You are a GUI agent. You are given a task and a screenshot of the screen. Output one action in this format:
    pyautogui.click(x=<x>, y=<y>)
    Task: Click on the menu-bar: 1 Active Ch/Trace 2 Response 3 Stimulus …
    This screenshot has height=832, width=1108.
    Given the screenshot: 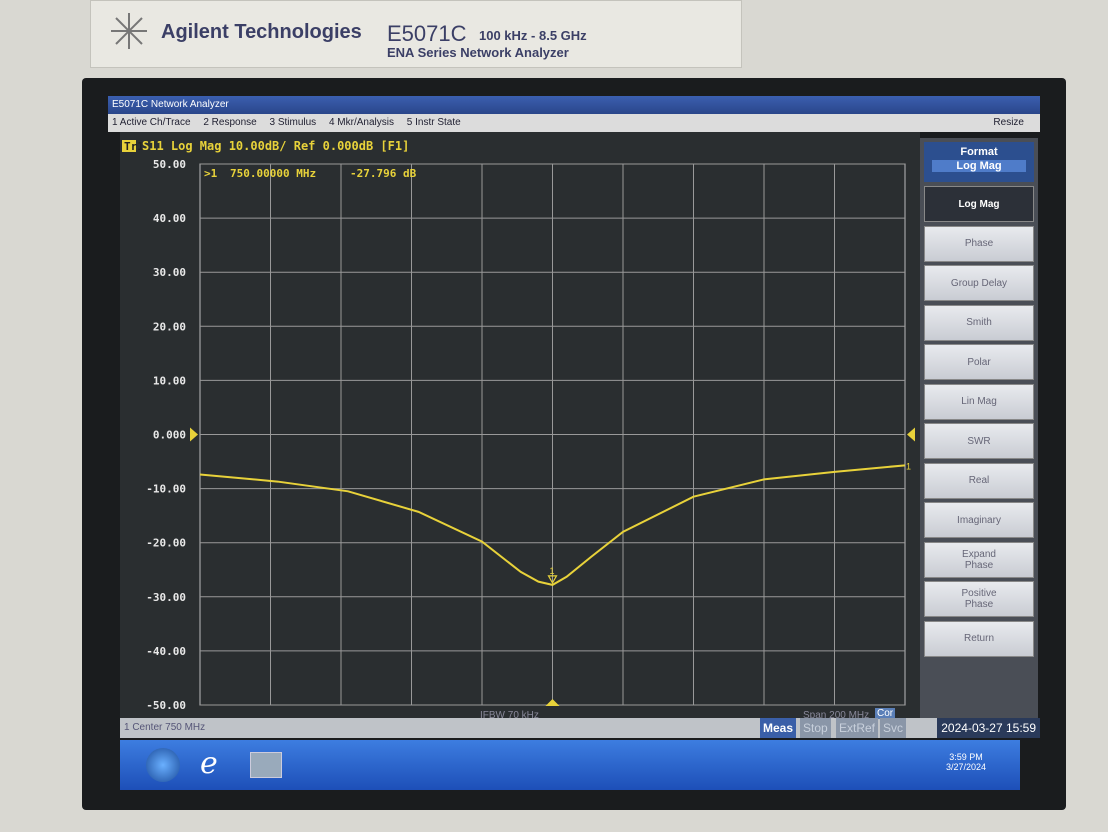 What is the action you would take?
    pyautogui.click(x=574, y=123)
    